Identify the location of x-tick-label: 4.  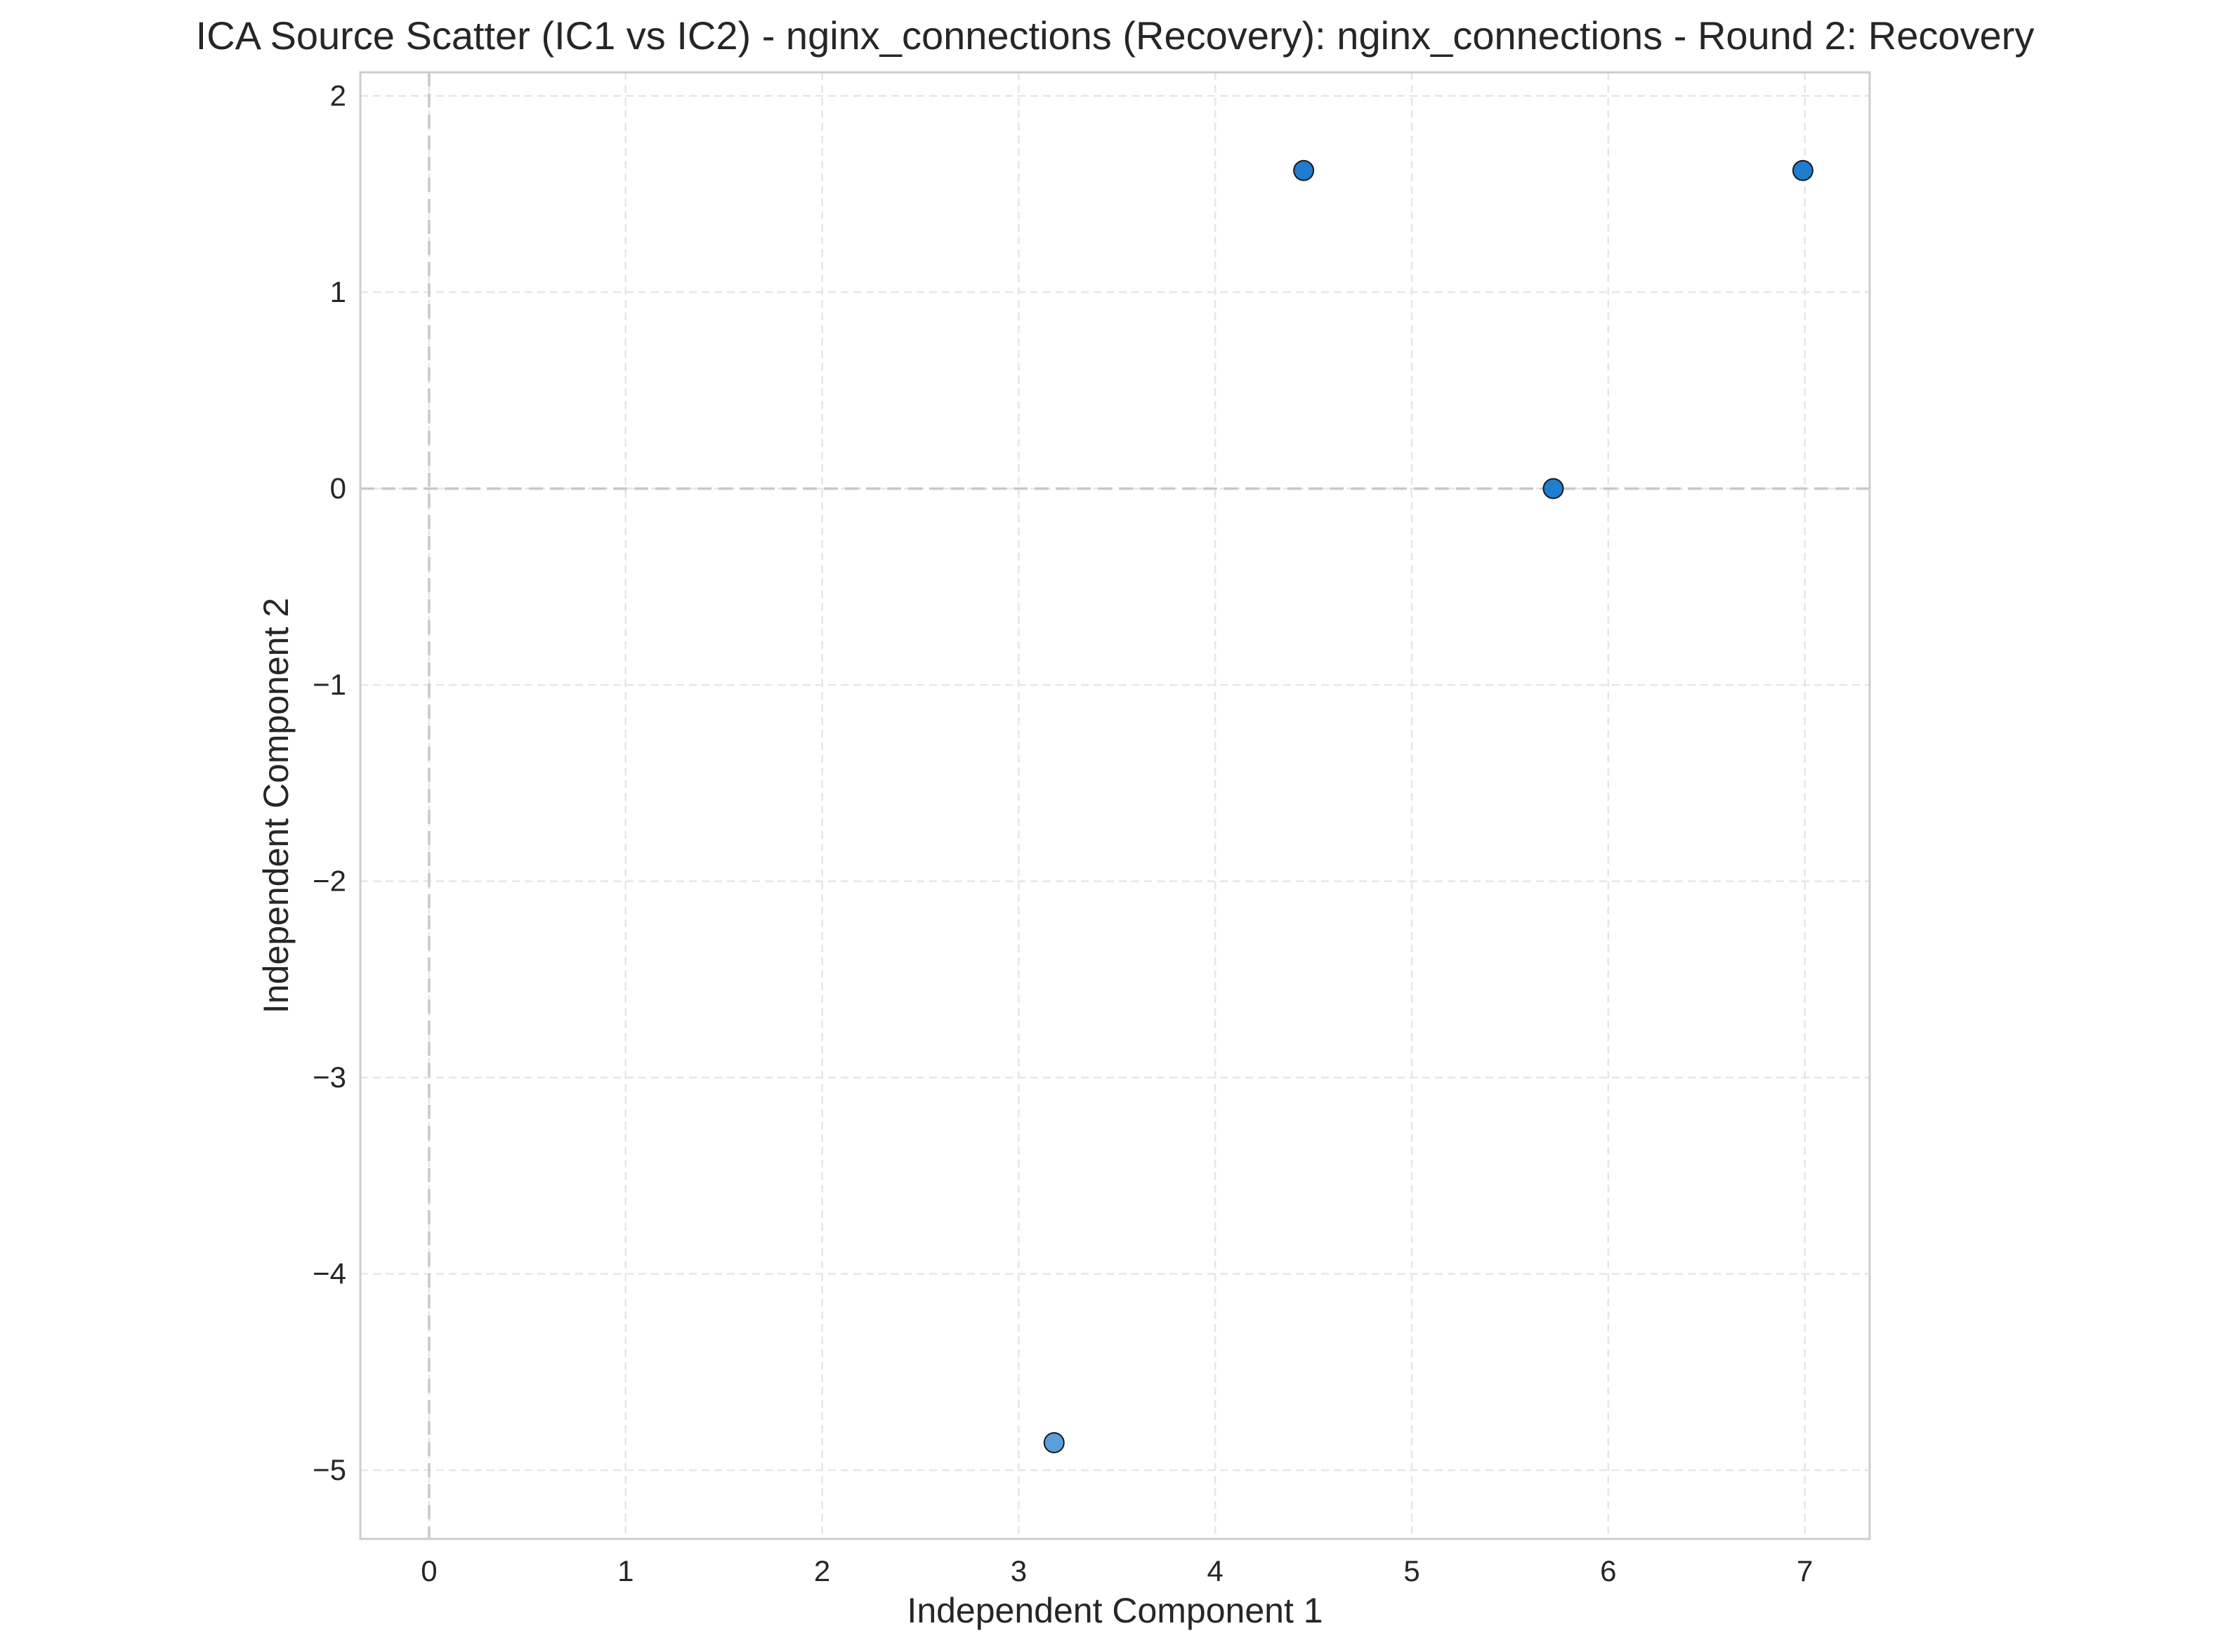
(1215, 1570).